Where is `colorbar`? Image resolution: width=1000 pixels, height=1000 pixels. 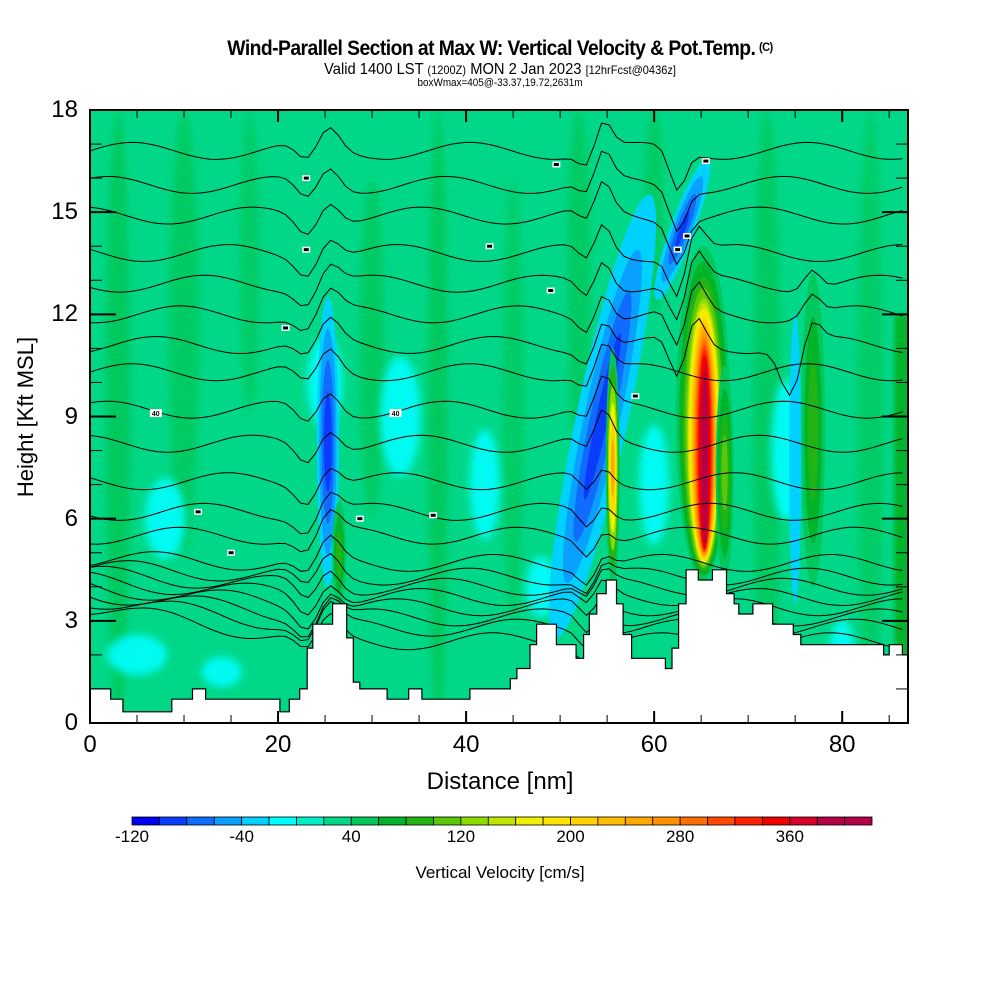 colorbar is located at coordinates (502, 821).